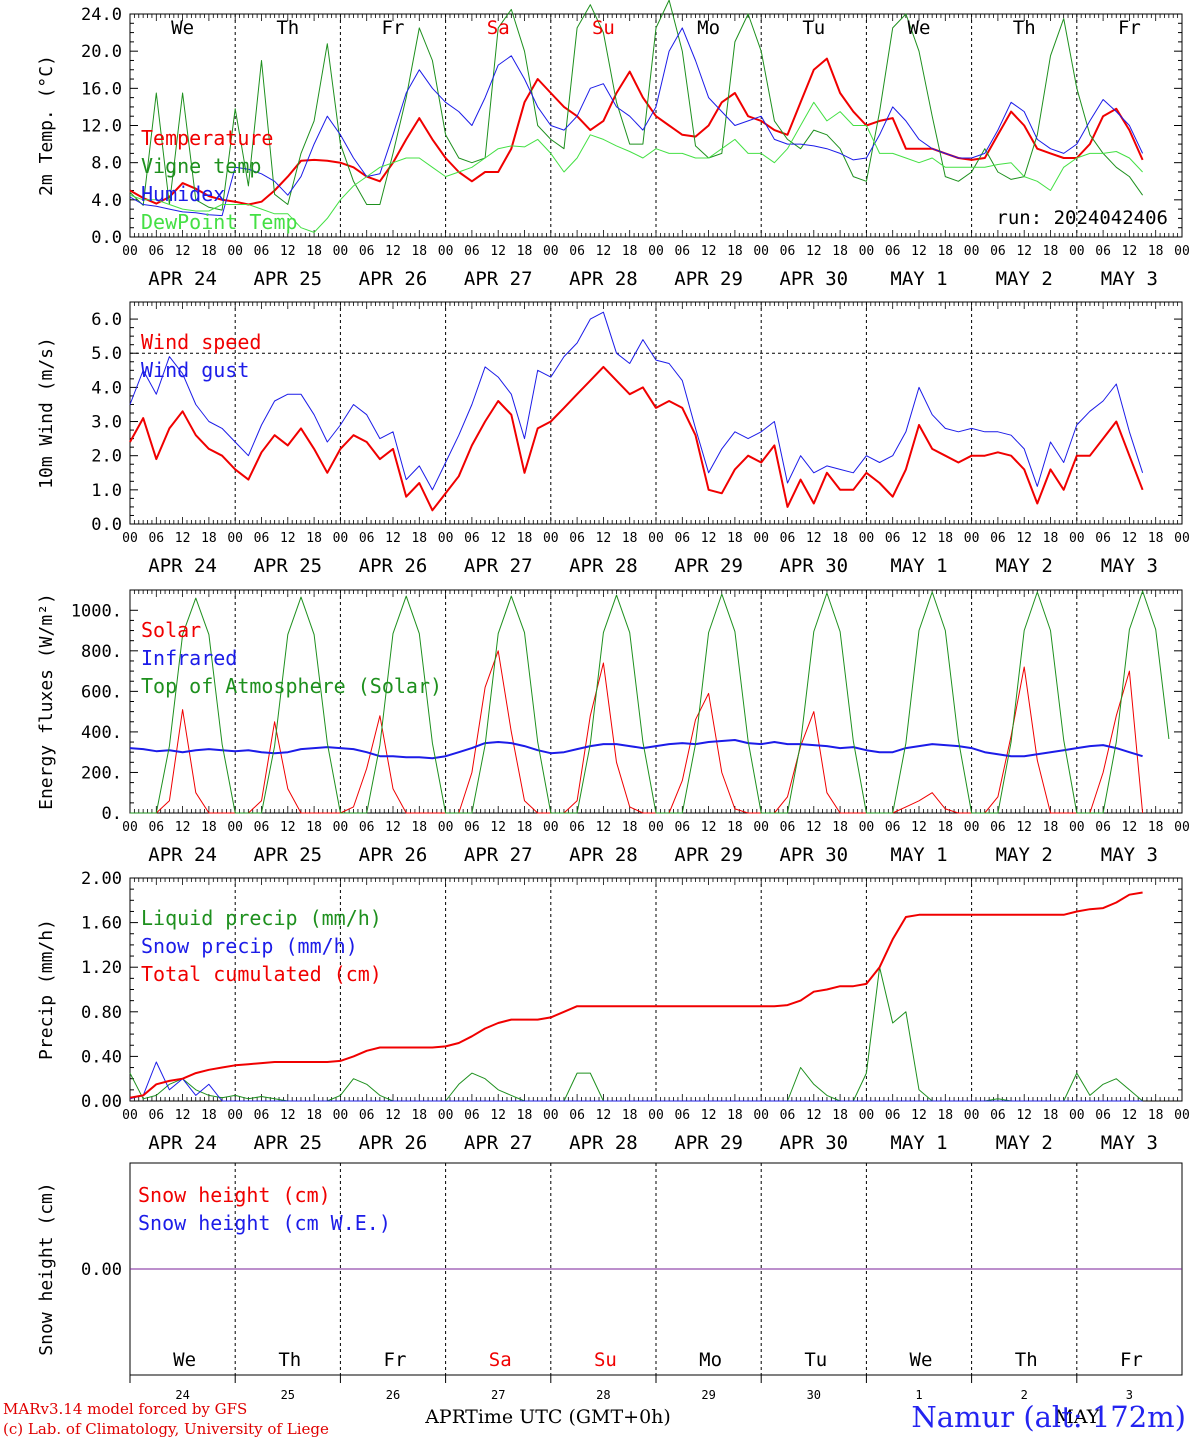 The height and width of the screenshot is (1440, 1194). Describe the element at coordinates (183, 194) in the screenshot. I see `legend-entry: Humidex` at that location.